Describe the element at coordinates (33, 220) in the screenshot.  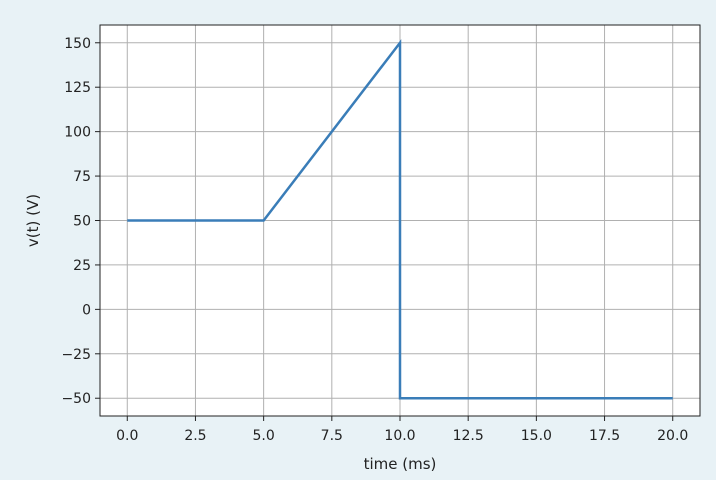
I see `y-axis-label: v(t) (V)` at that location.